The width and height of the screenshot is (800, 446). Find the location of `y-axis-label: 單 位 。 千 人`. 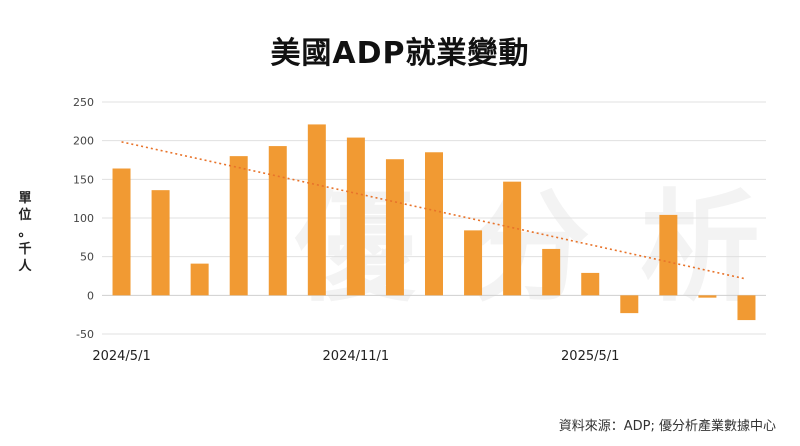

y-axis-label: 單 位 。 千 人 is located at coordinates (25, 232).